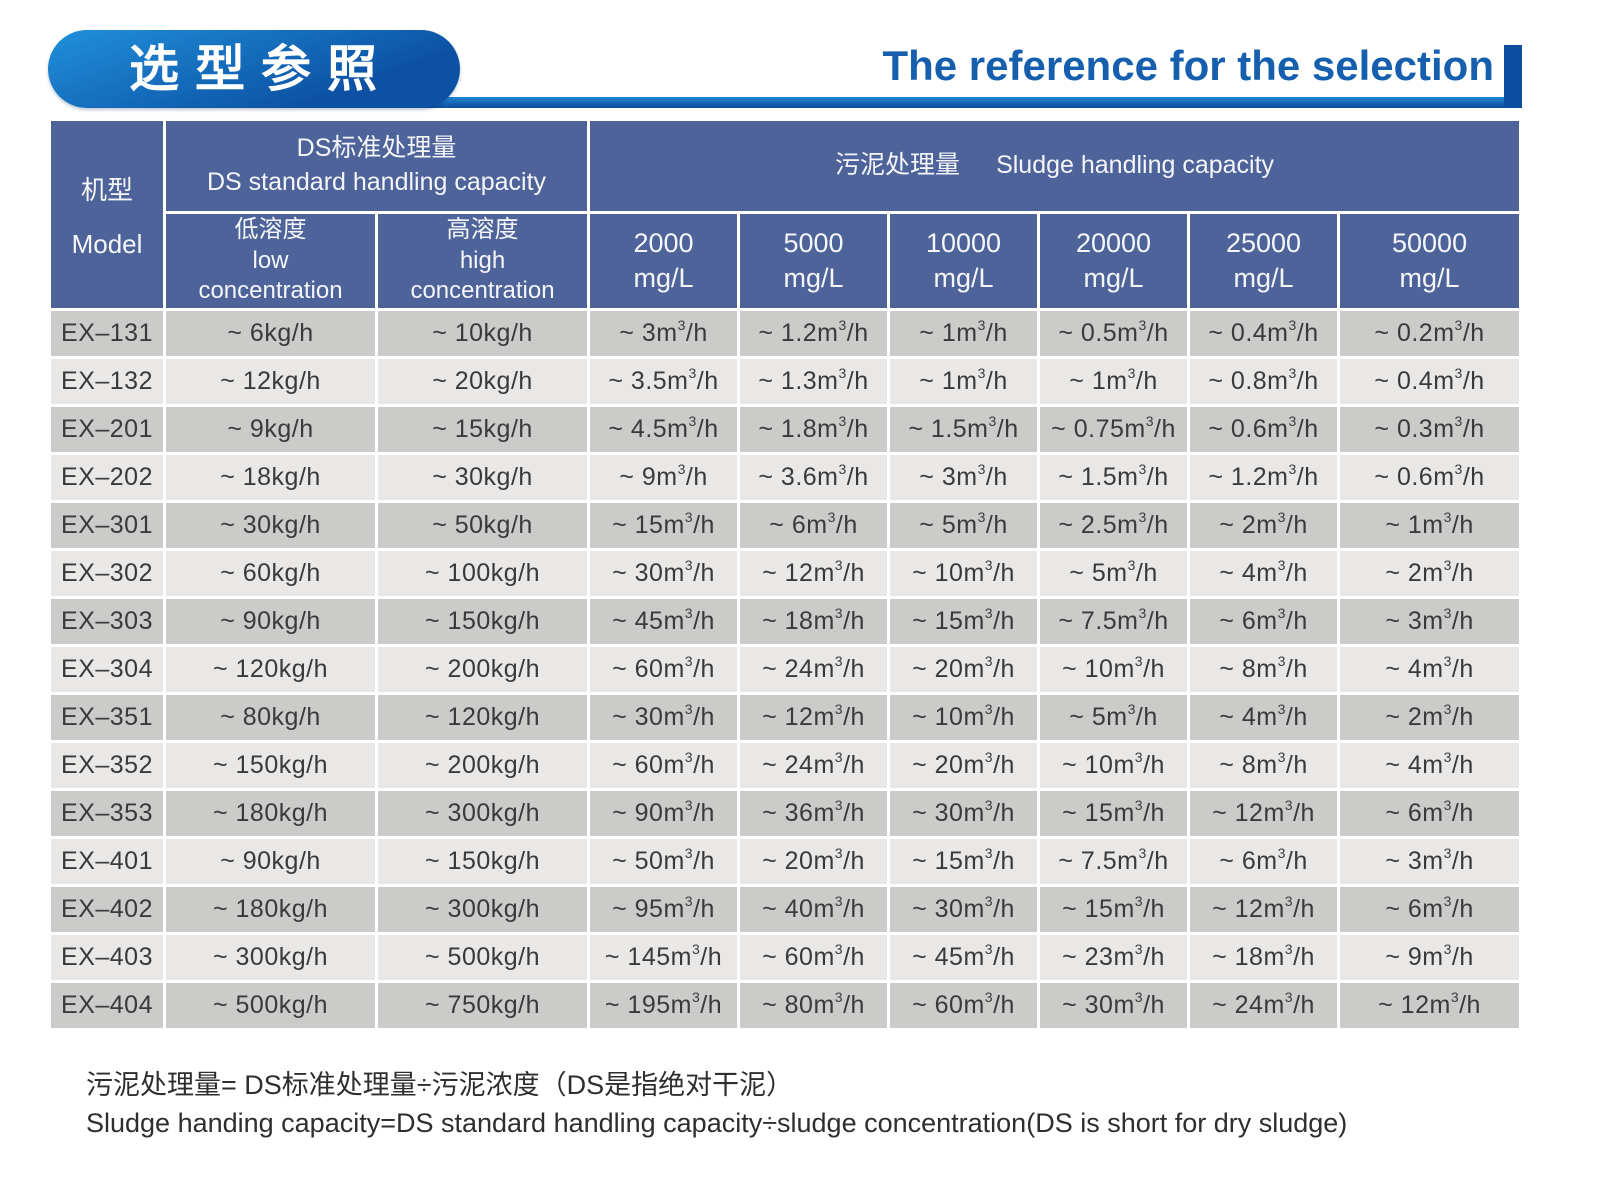  Describe the element at coordinates (270, 573) in the screenshot. I see `capacity-cell: ~ 60kg/h` at that location.